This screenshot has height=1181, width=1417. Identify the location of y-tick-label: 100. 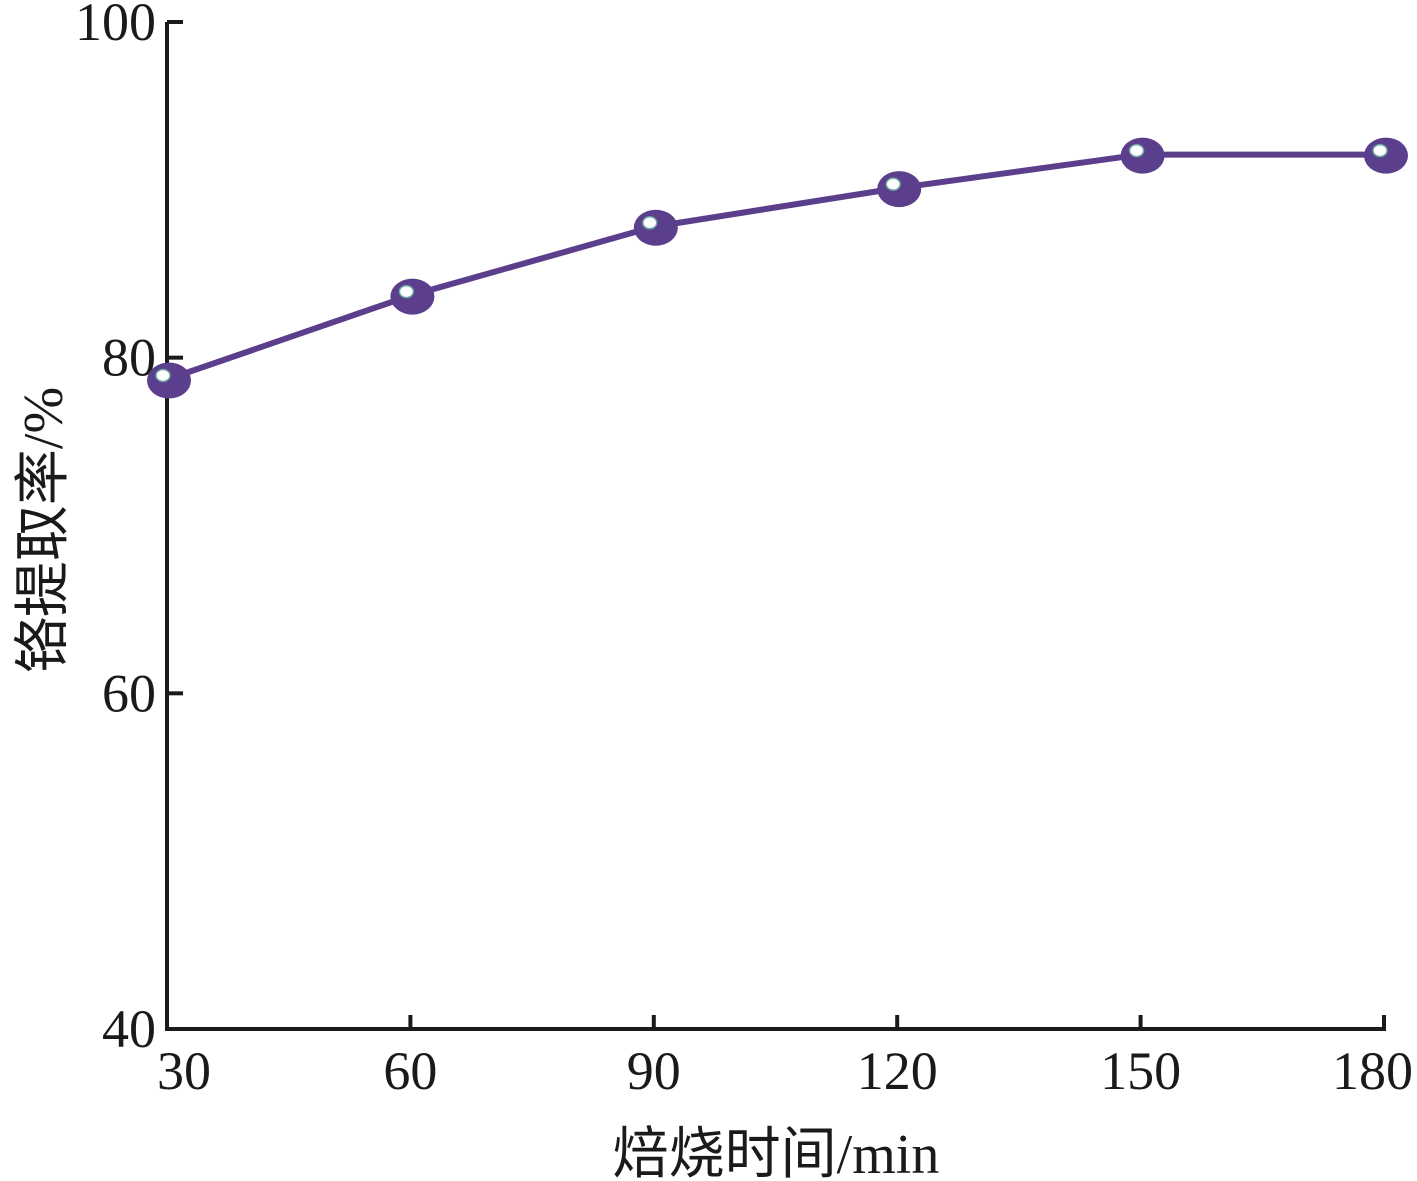
(115, 26).